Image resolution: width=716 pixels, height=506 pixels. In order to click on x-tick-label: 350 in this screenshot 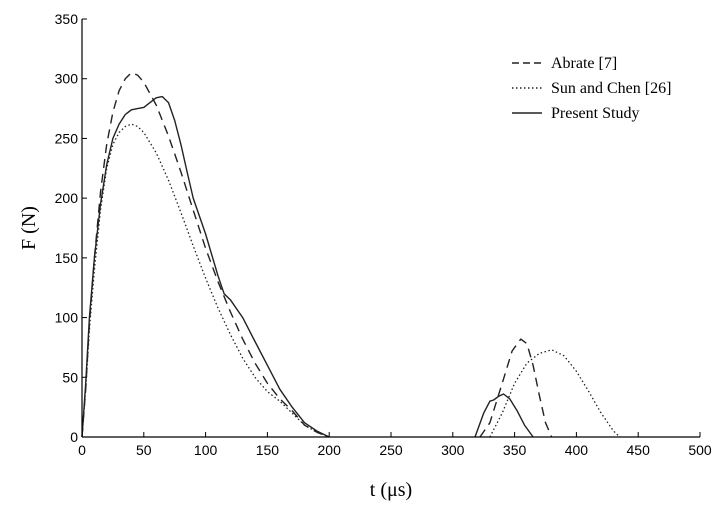, I will do `click(515, 450)`.